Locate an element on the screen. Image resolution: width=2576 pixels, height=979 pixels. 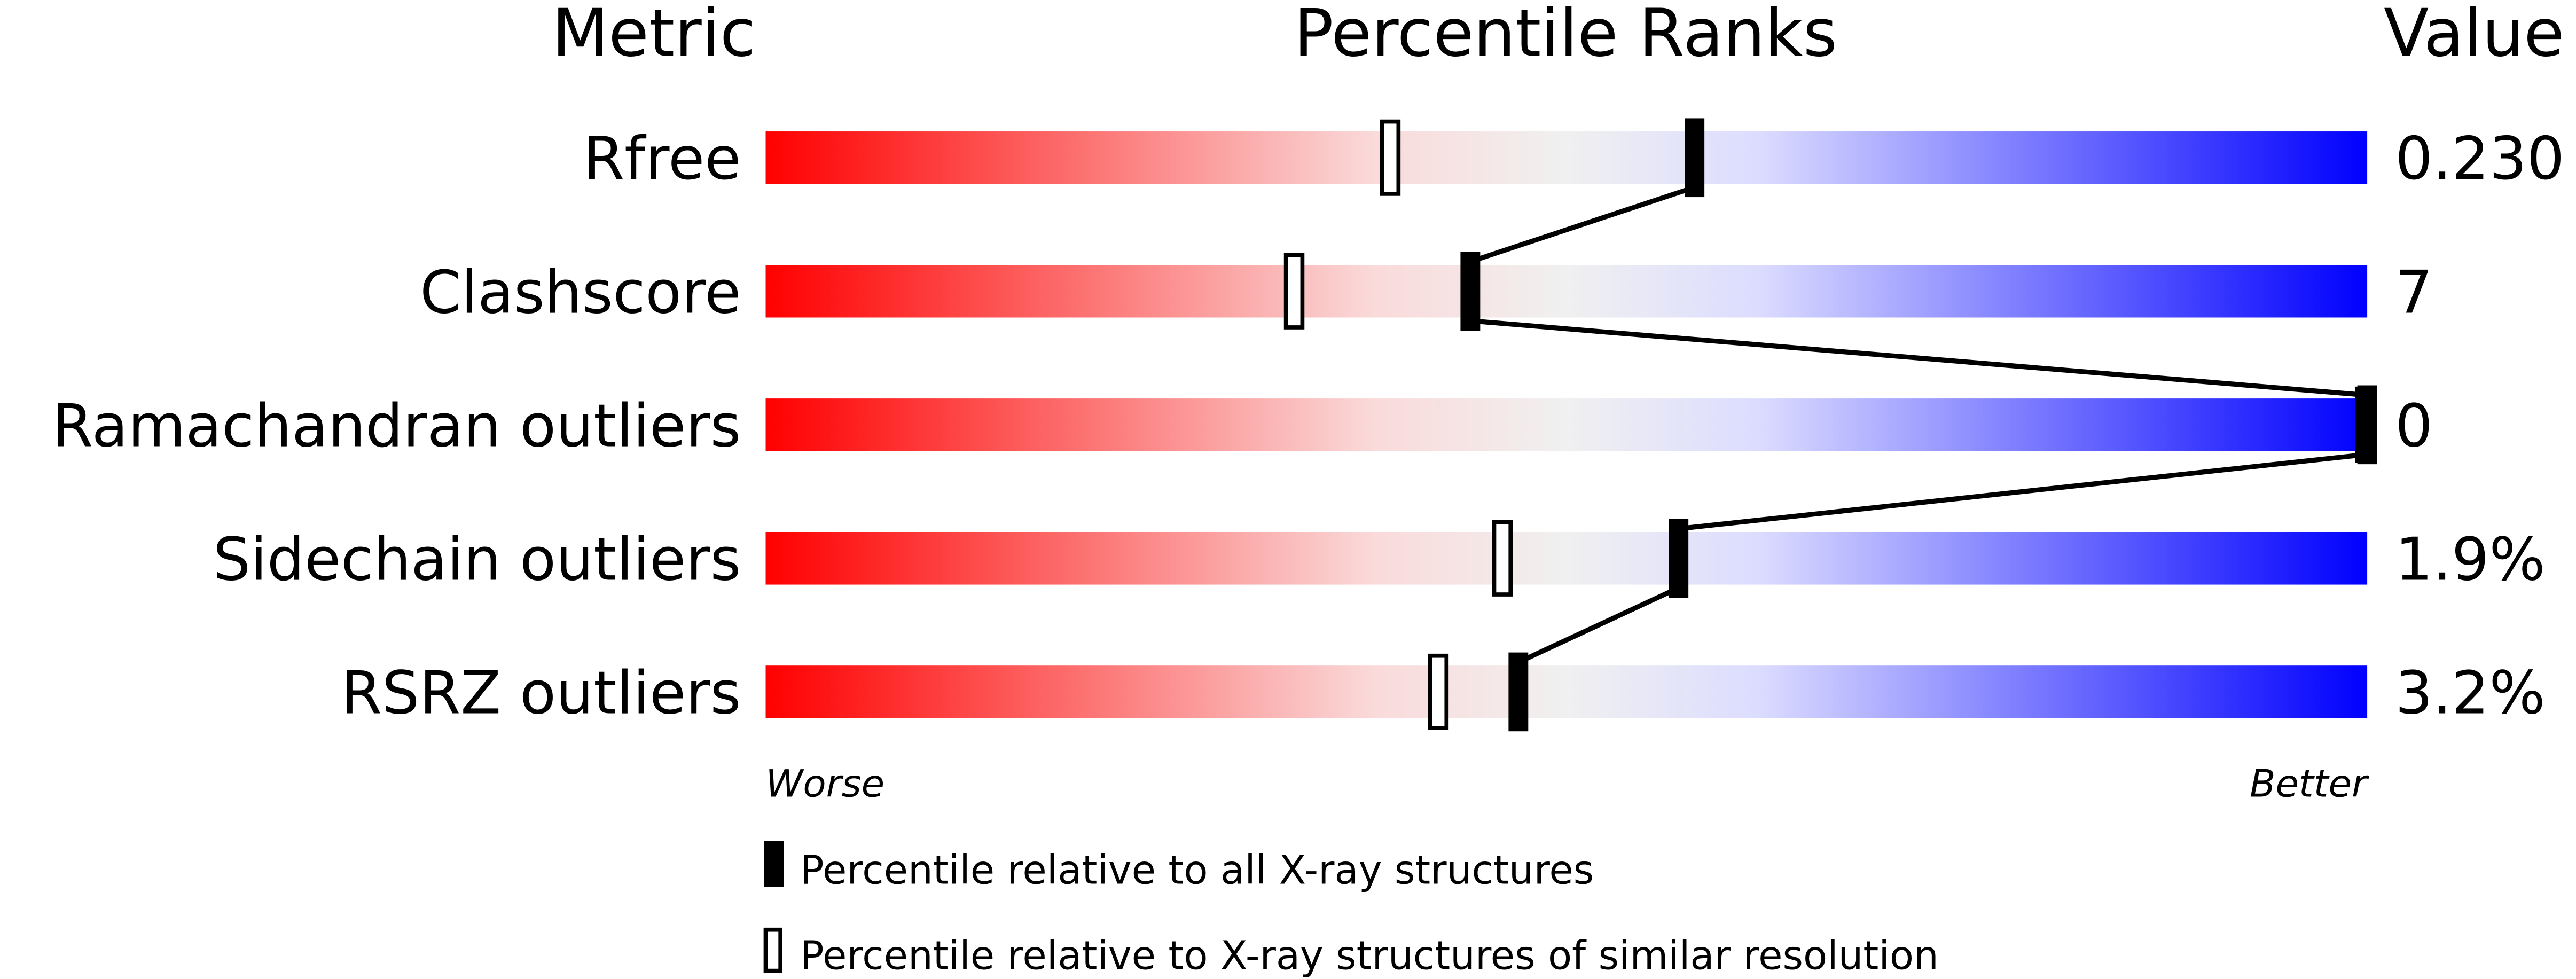
metric-label: Rfree is located at coordinates (662, 158).